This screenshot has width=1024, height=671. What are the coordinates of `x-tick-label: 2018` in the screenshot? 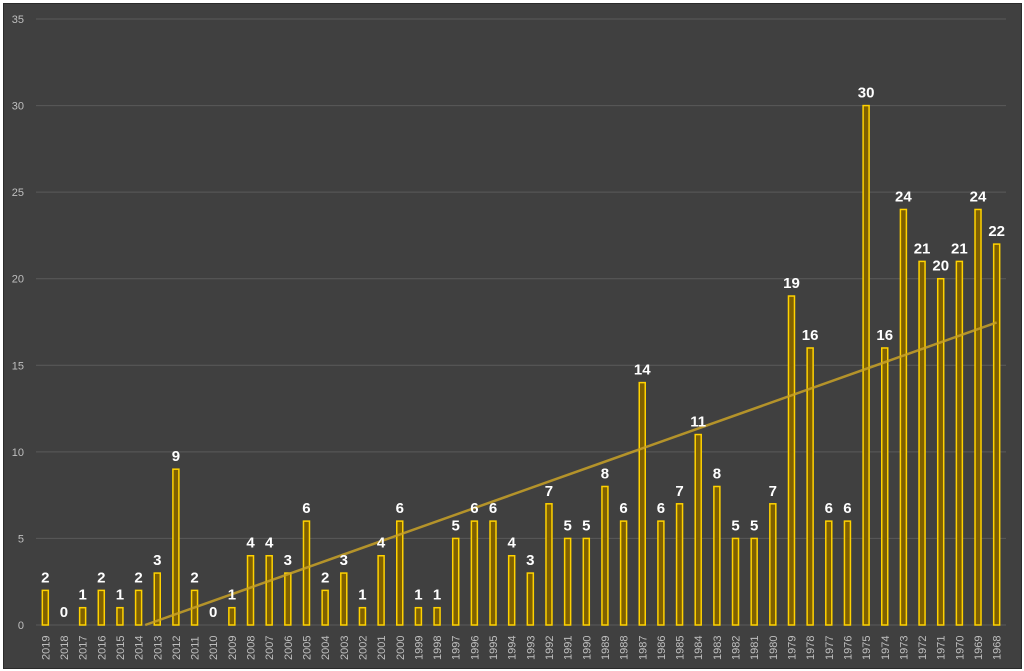 It's located at (65, 648).